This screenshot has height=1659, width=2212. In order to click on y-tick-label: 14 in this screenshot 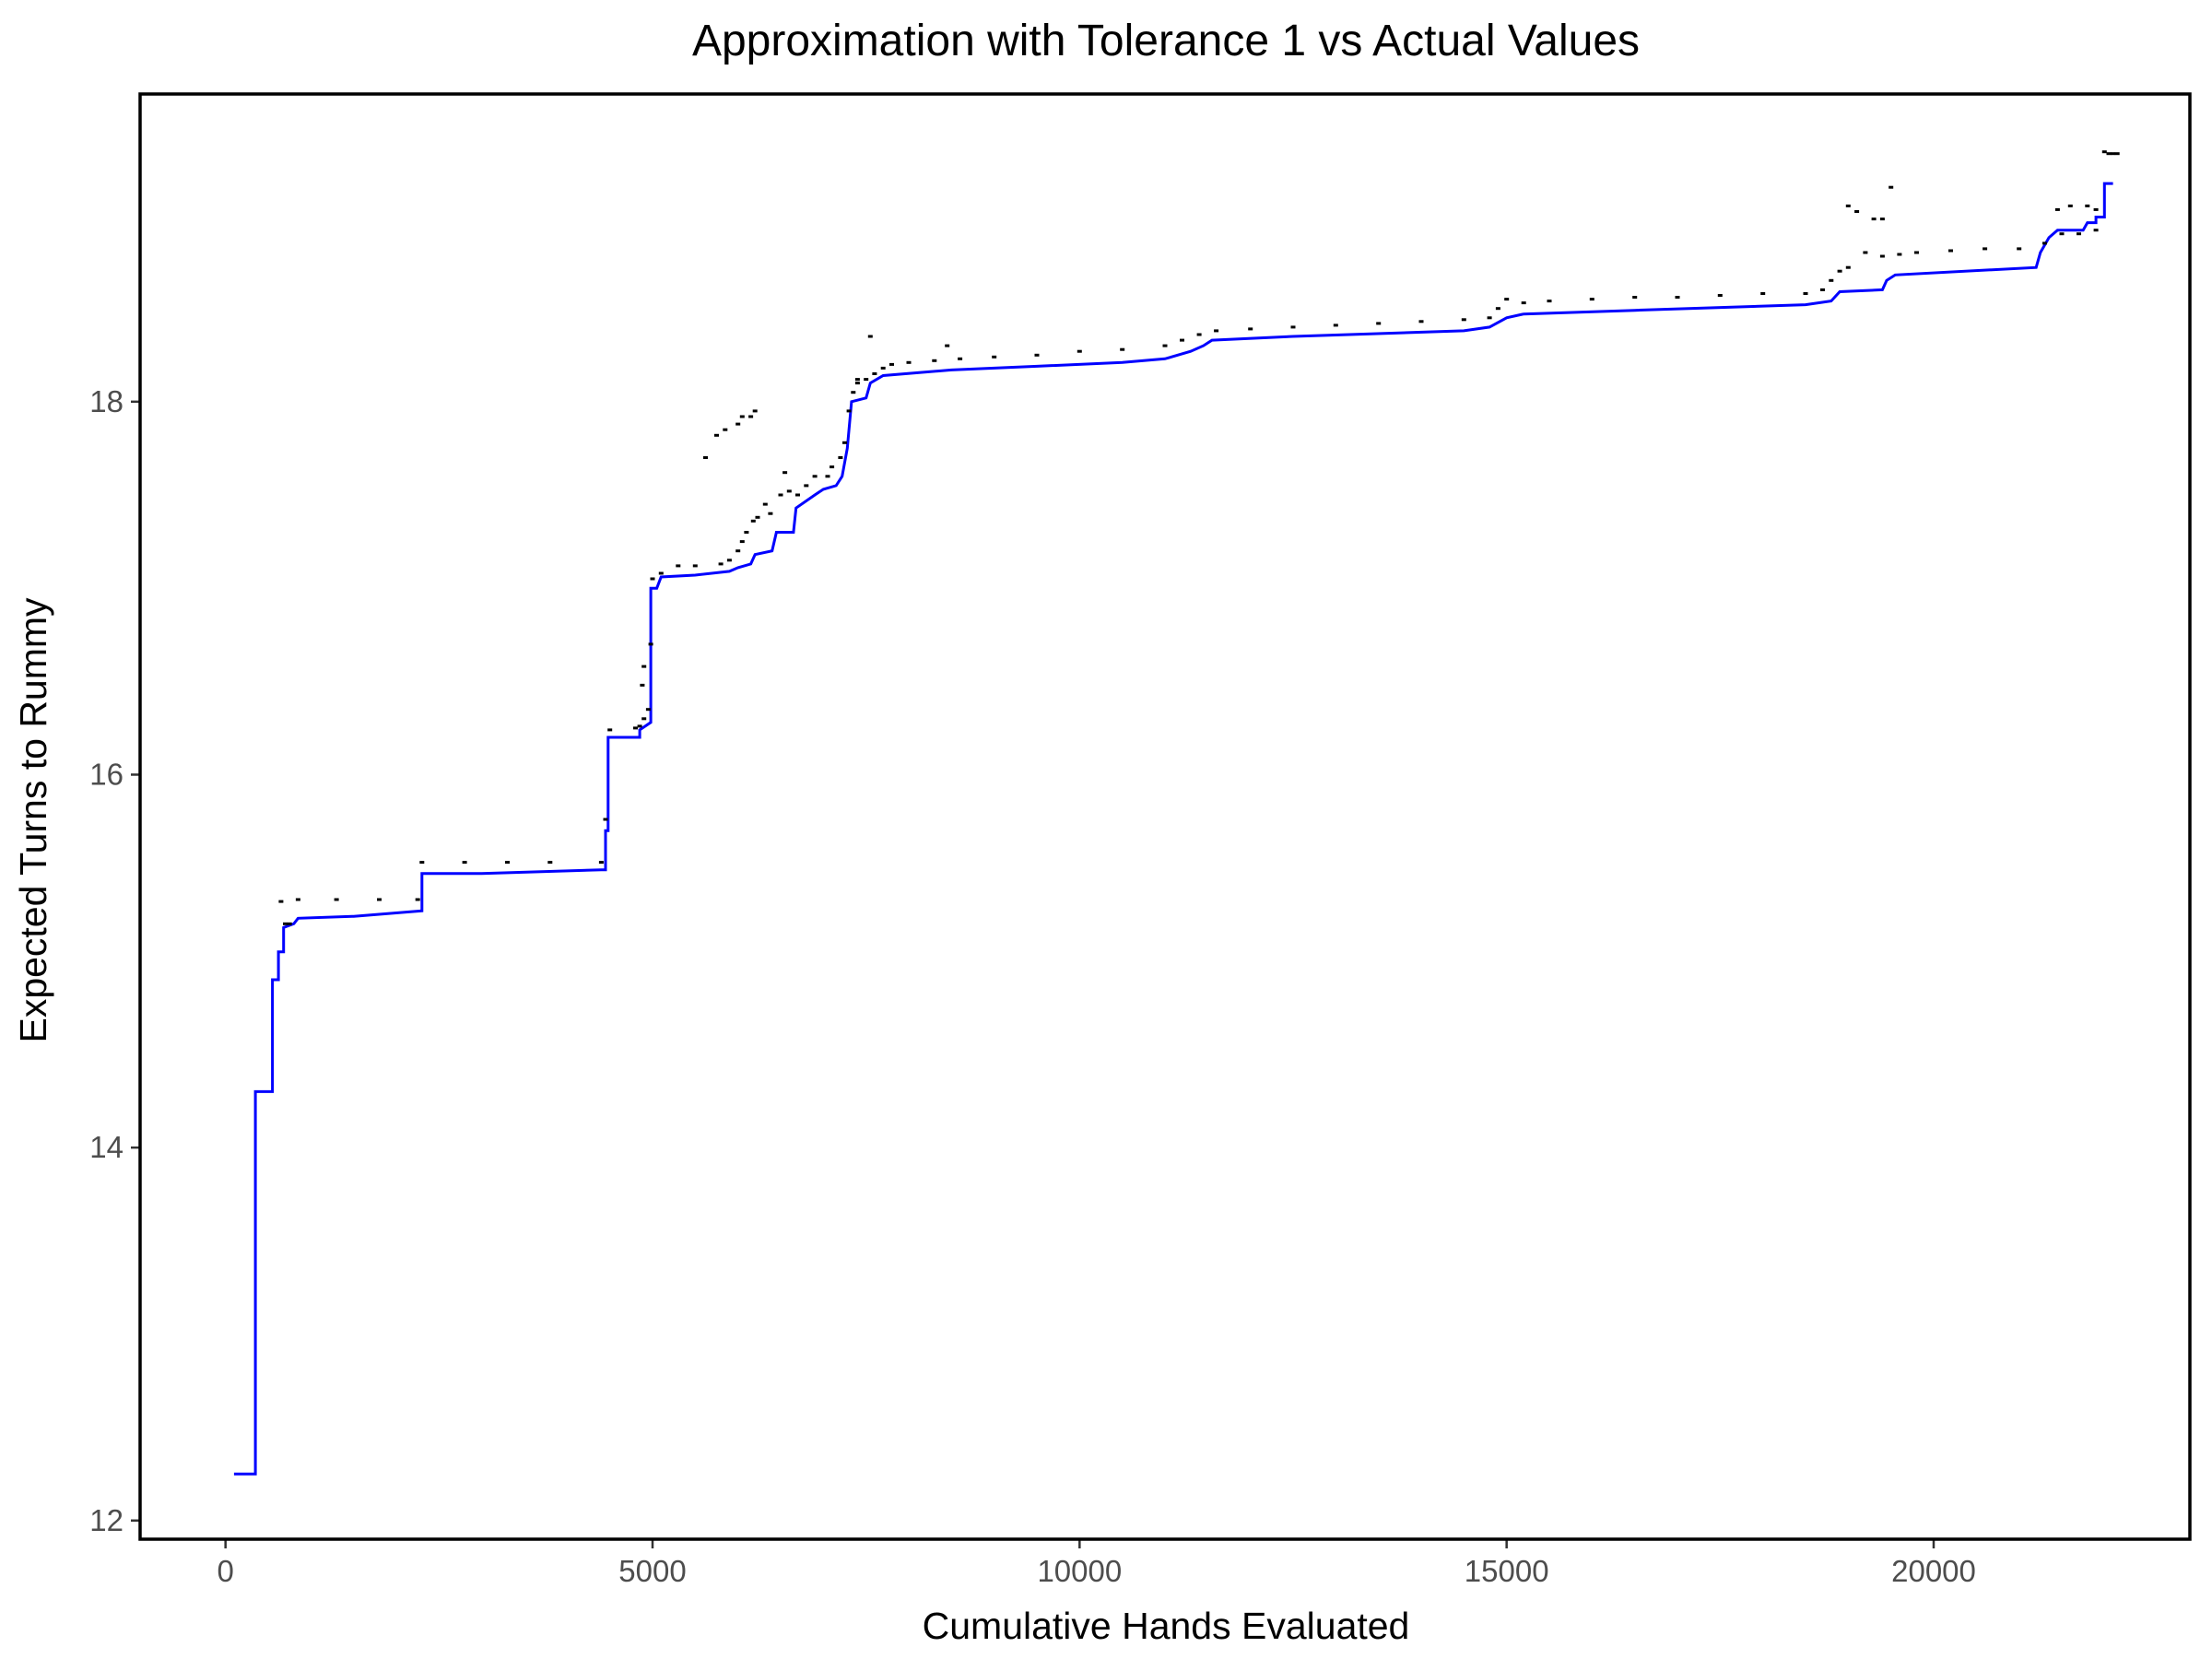, I will do `click(106, 1147)`.